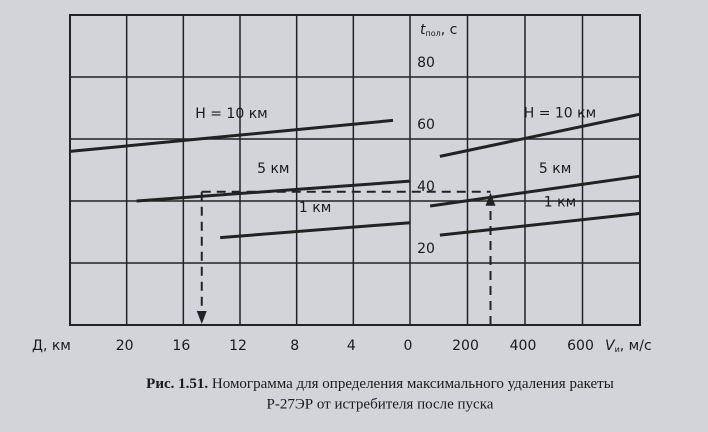  What do you see at coordinates (51, 346) in the screenshot?
I see `x-axis-label: Д, км` at bounding box center [51, 346].